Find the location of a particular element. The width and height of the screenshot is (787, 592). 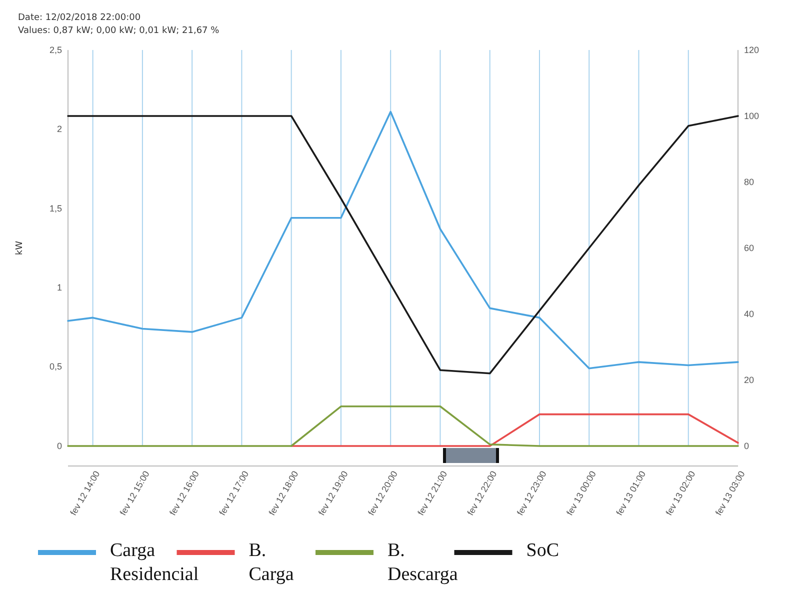

y-tick-label: 1,5 is located at coordinates (55, 208).